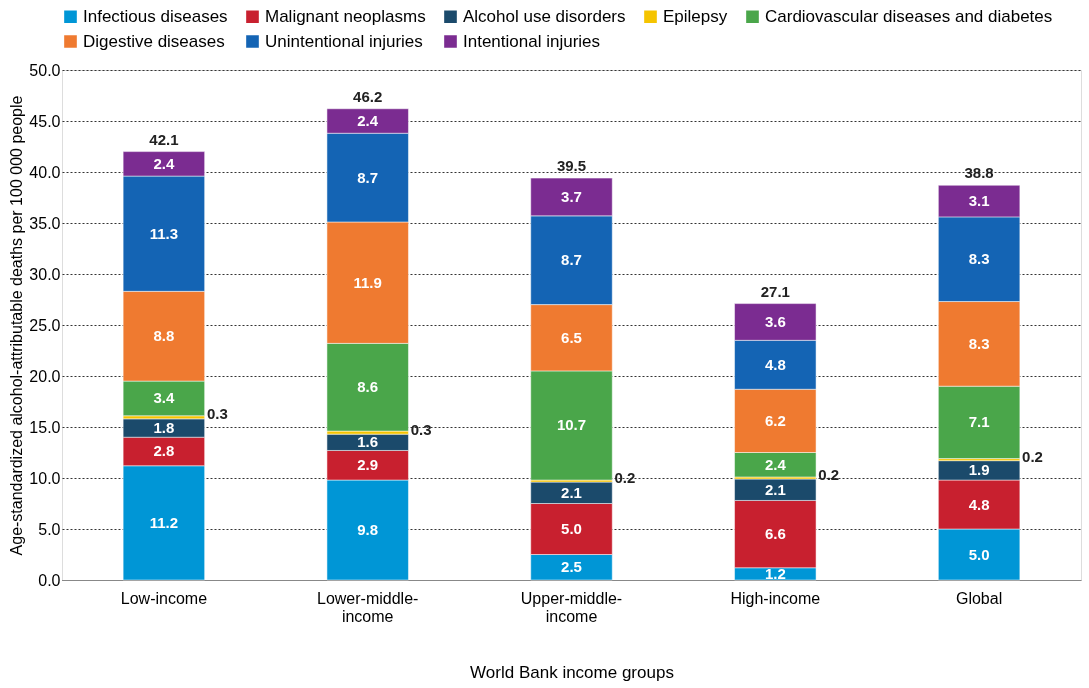 This screenshot has width=1089, height=688. Describe the element at coordinates (571, 567) in the screenshot. I see `data-label: 2.5` at that location.